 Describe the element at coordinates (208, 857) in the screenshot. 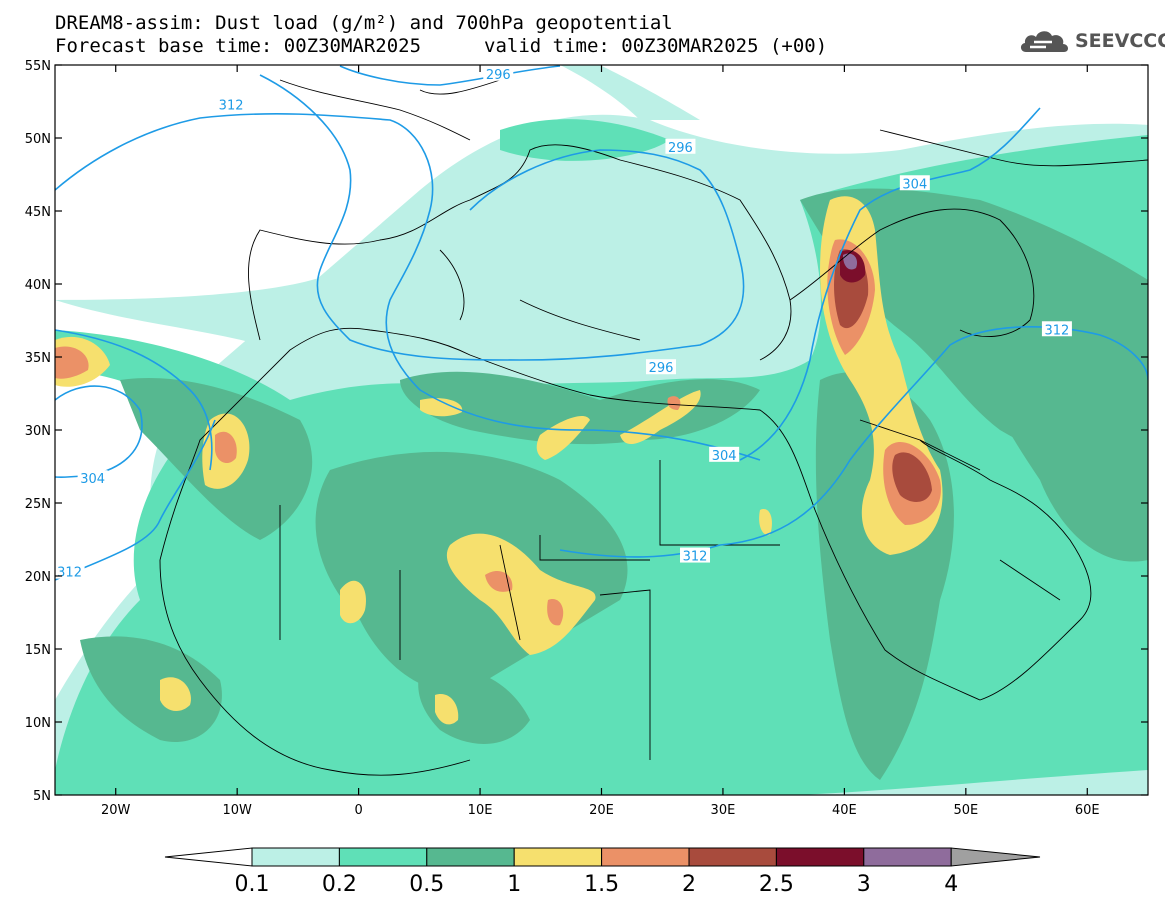

I see `colorbar-lower-arrow` at that location.